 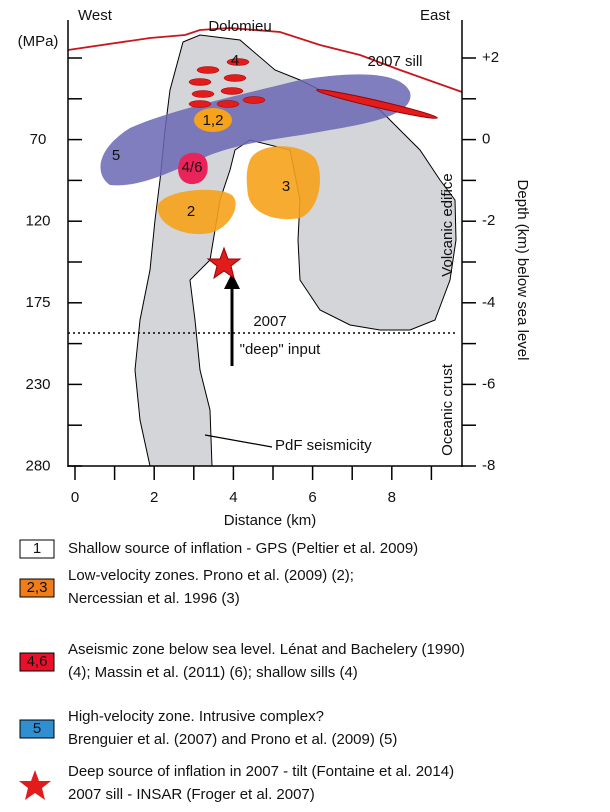 What do you see at coordinates (154, 598) in the screenshot?
I see `legend-text: Nercessian et al. 1996 (3)` at bounding box center [154, 598].